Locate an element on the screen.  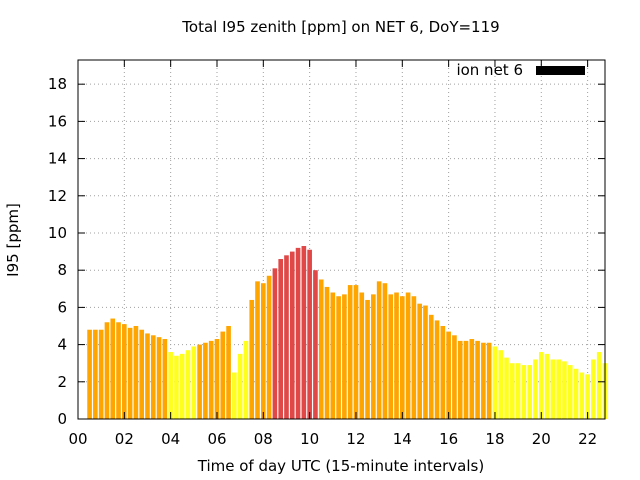
x-tick-label: 08 is located at coordinates (263, 439).